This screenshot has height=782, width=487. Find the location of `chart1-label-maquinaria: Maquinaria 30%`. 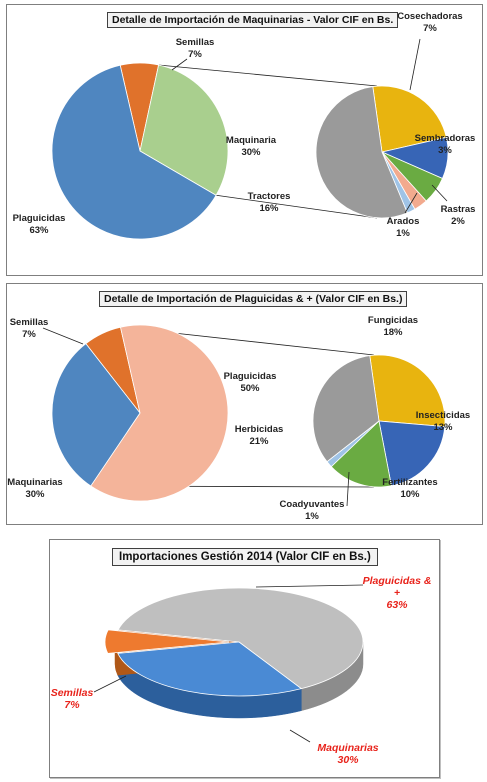

chart1-label-maquinaria: Maquinaria 30% is located at coordinates (251, 146).